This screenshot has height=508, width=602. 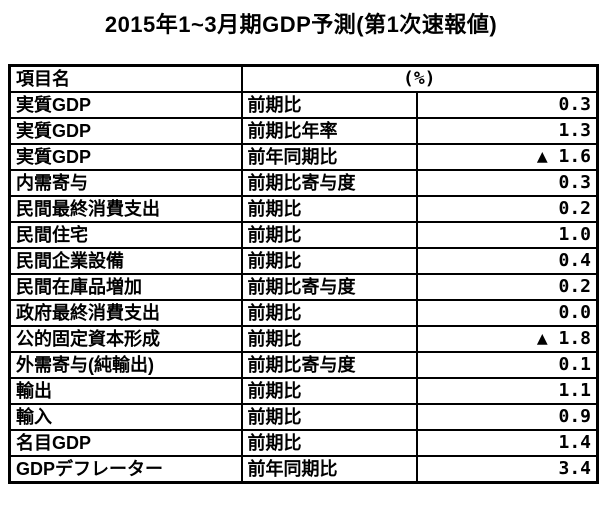 I want to click on item-name-cell: 名目GDP, so click(x=125, y=443).